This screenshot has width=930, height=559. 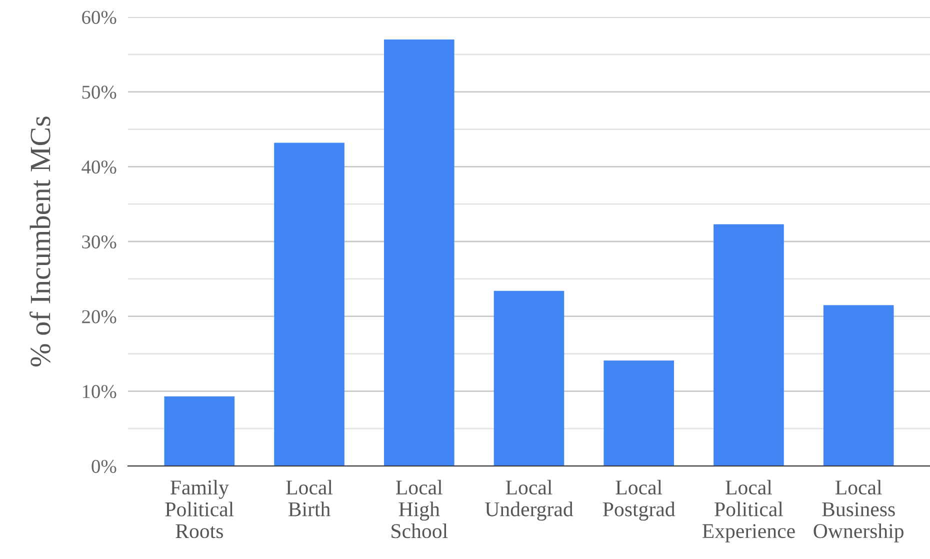 I want to click on y-tick-label: 50%, so click(x=99, y=92).